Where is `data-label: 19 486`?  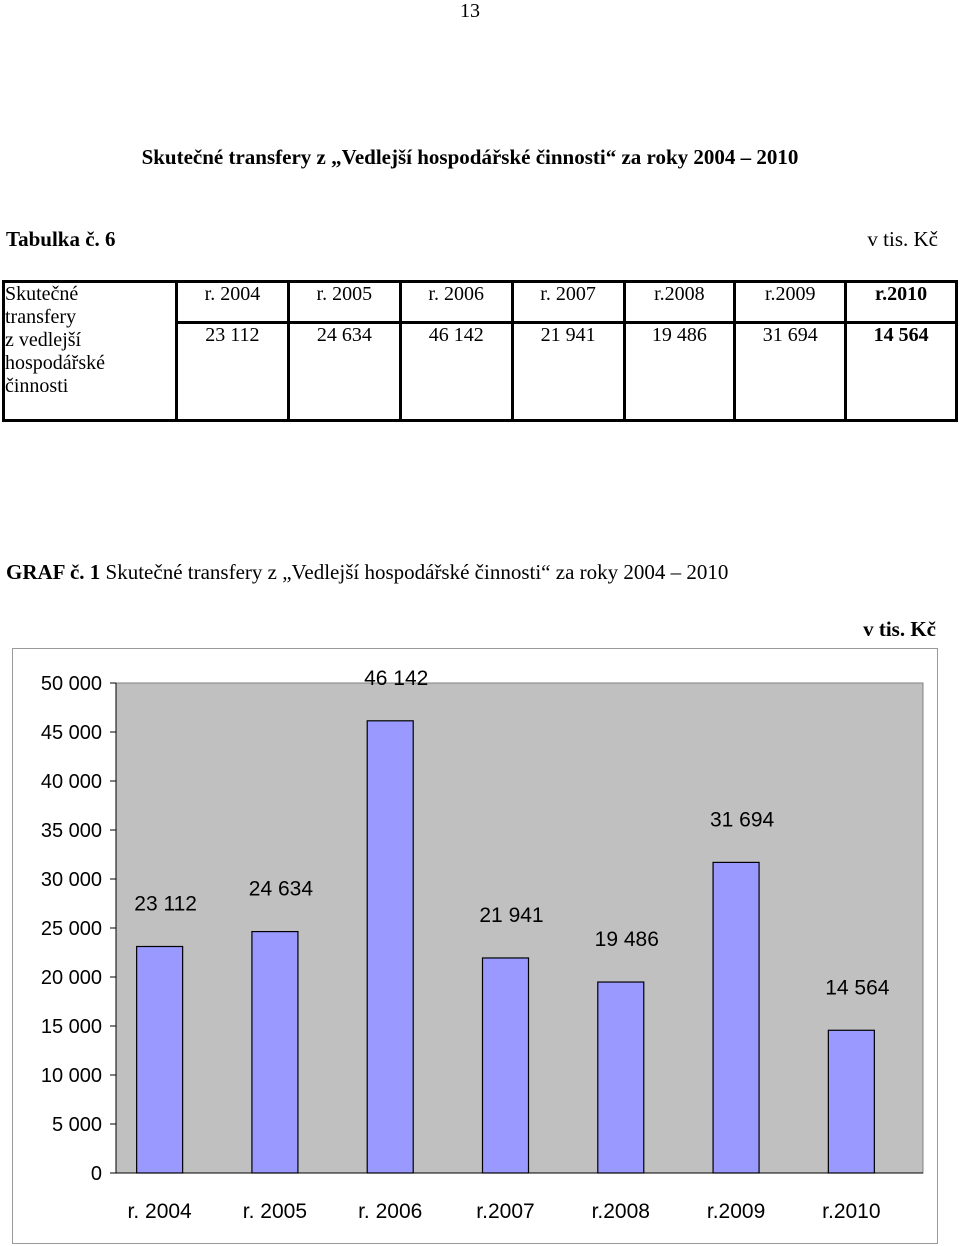 data-label: 19 486 is located at coordinates (627, 939).